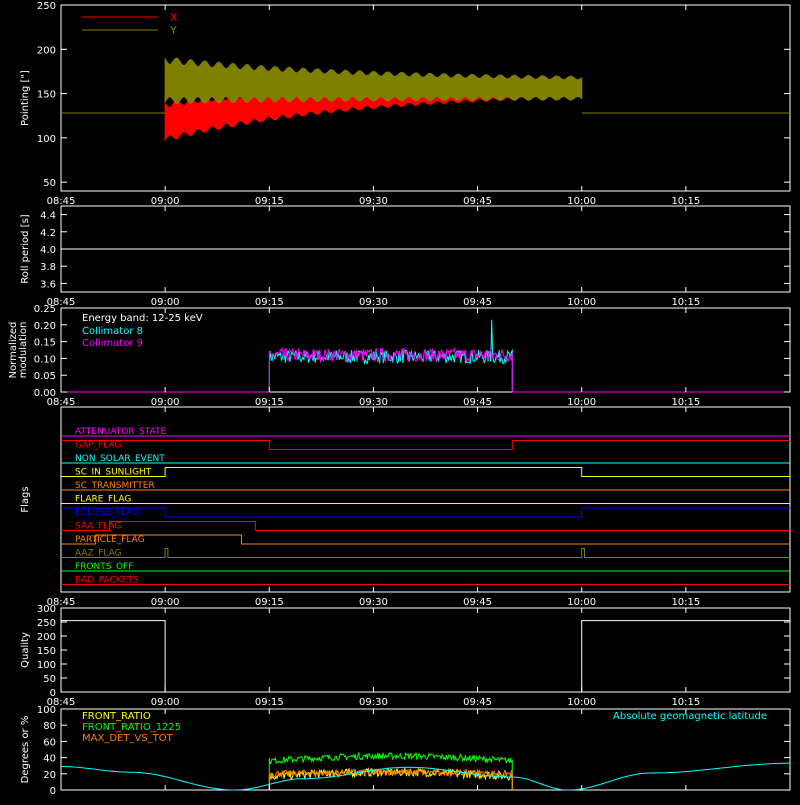 Image resolution: width=800 pixels, height=805 pixels. Describe the element at coordinates (49, 759) in the screenshot. I see `y-tick-label: 40` at that location.